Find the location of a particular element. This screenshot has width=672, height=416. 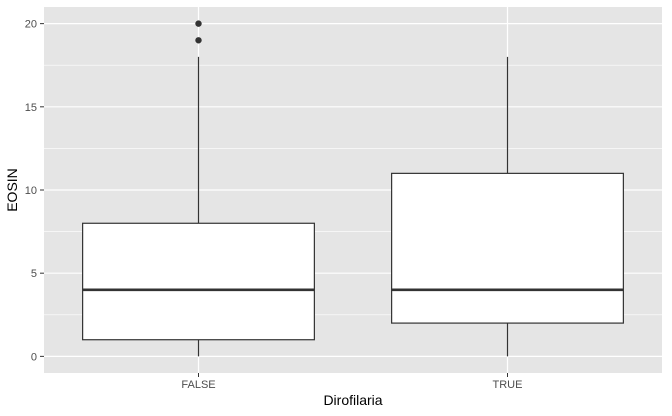

y-tick-label: 15 is located at coordinates (31, 108).